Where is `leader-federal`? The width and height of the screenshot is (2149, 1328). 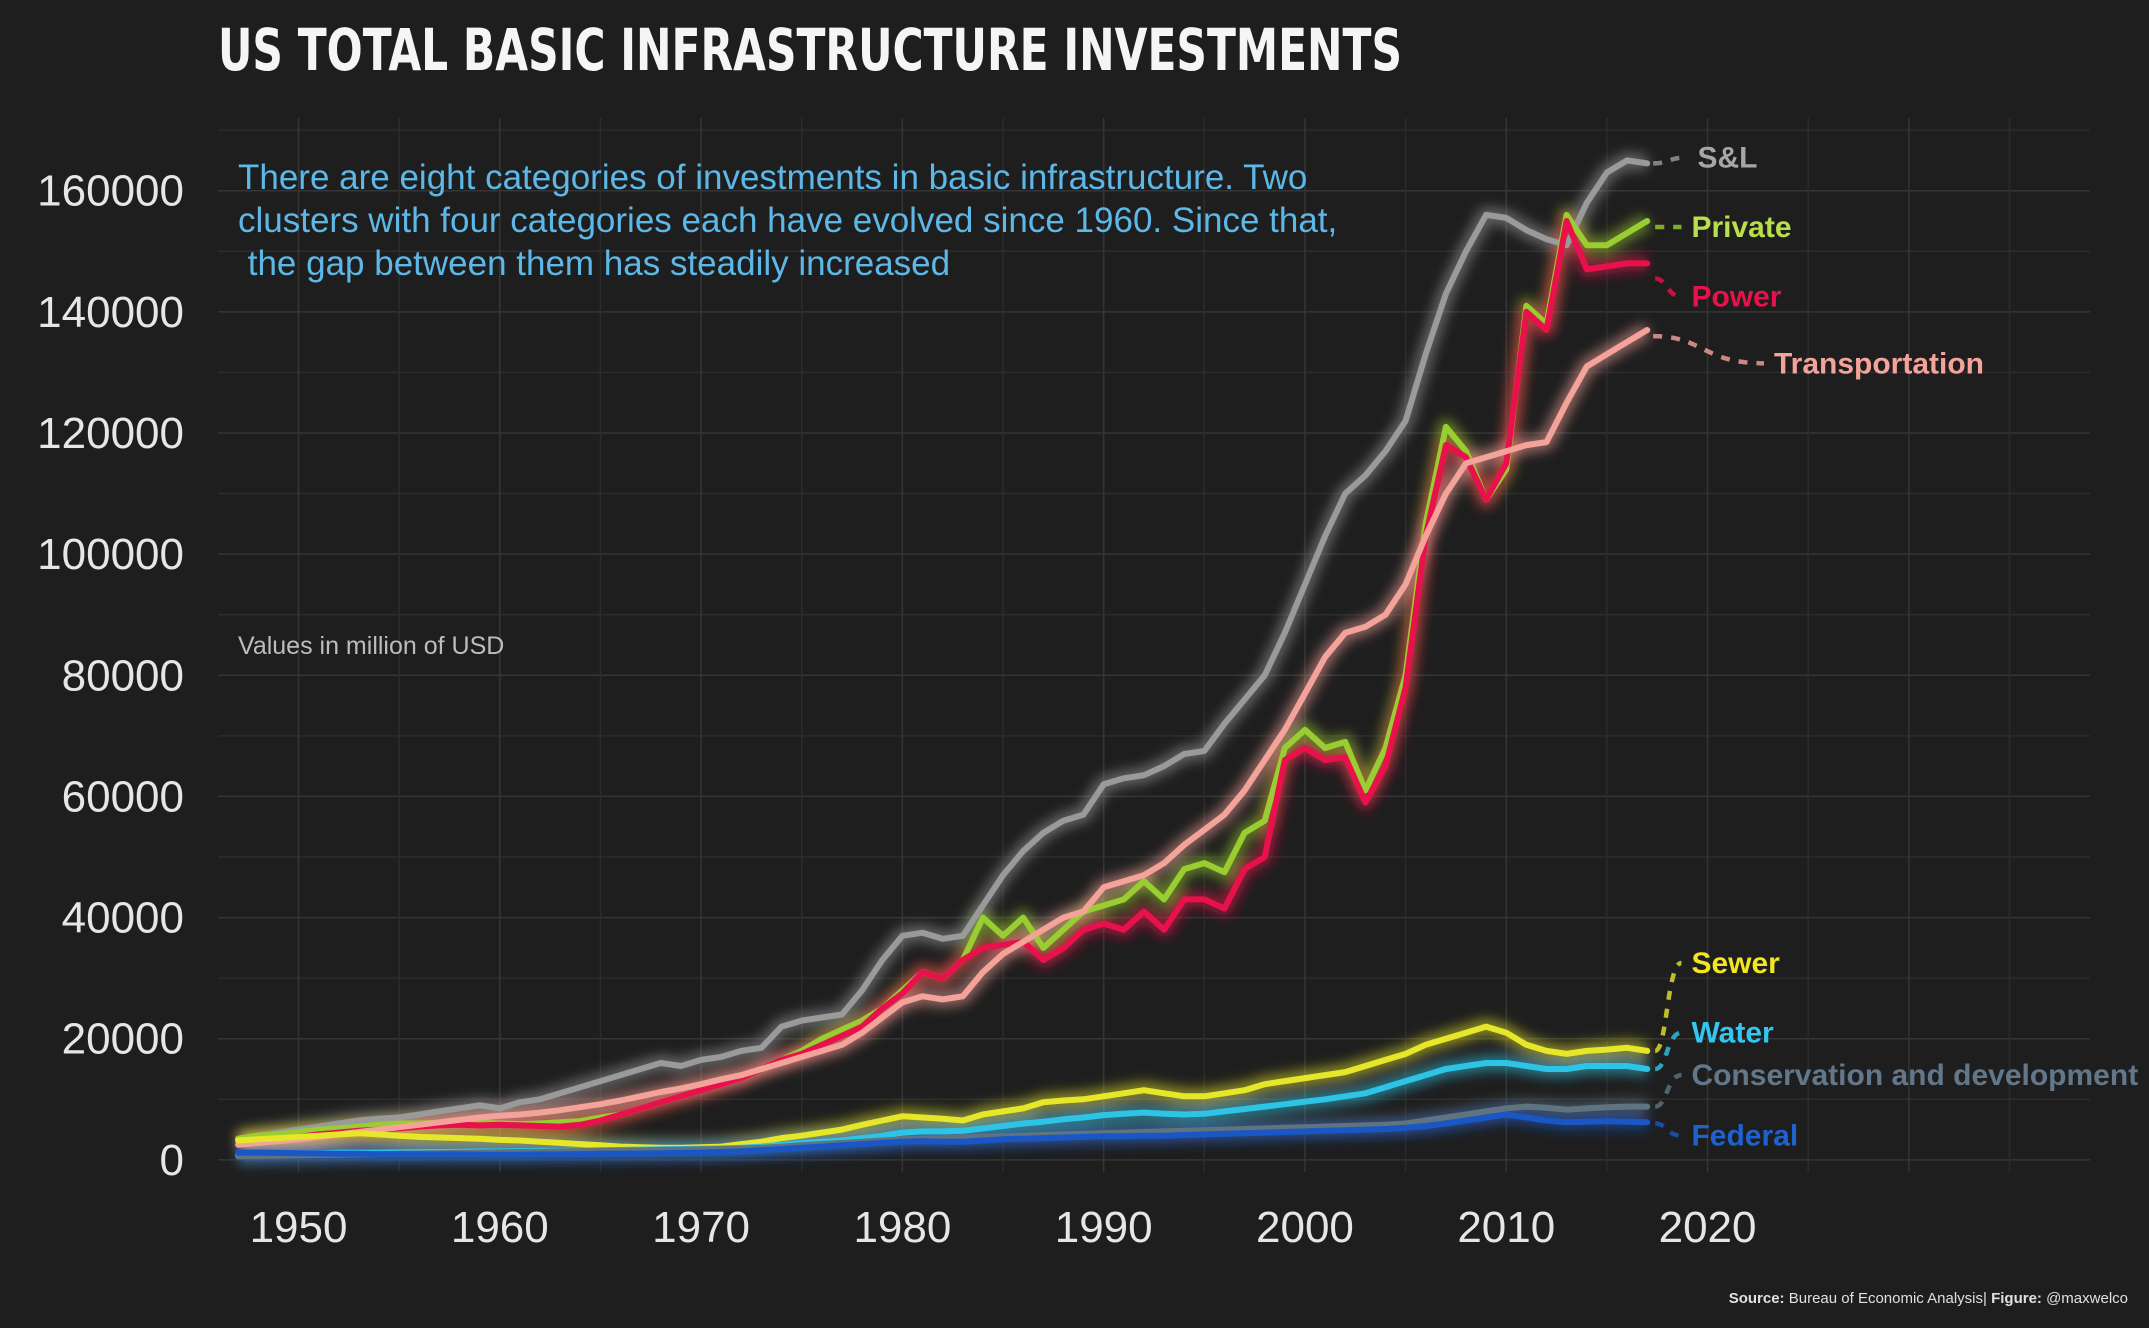
leader-federal is located at coordinates (1668, 1129).